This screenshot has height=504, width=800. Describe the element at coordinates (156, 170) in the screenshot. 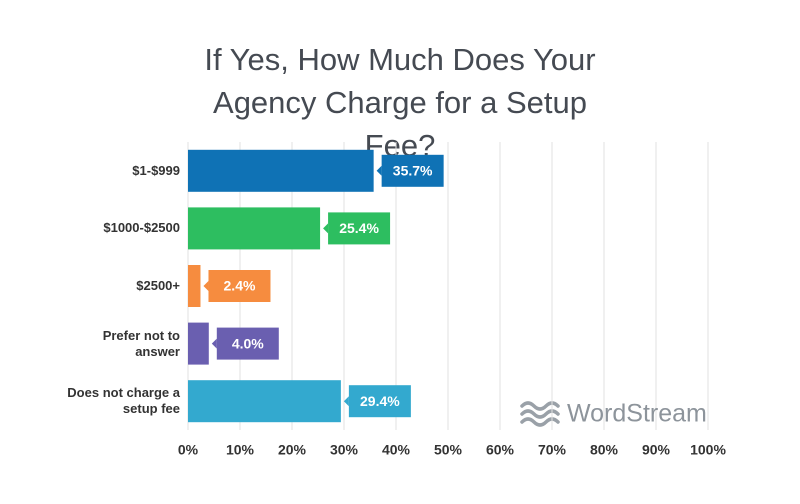

I see `category-label: $1-$999` at that location.